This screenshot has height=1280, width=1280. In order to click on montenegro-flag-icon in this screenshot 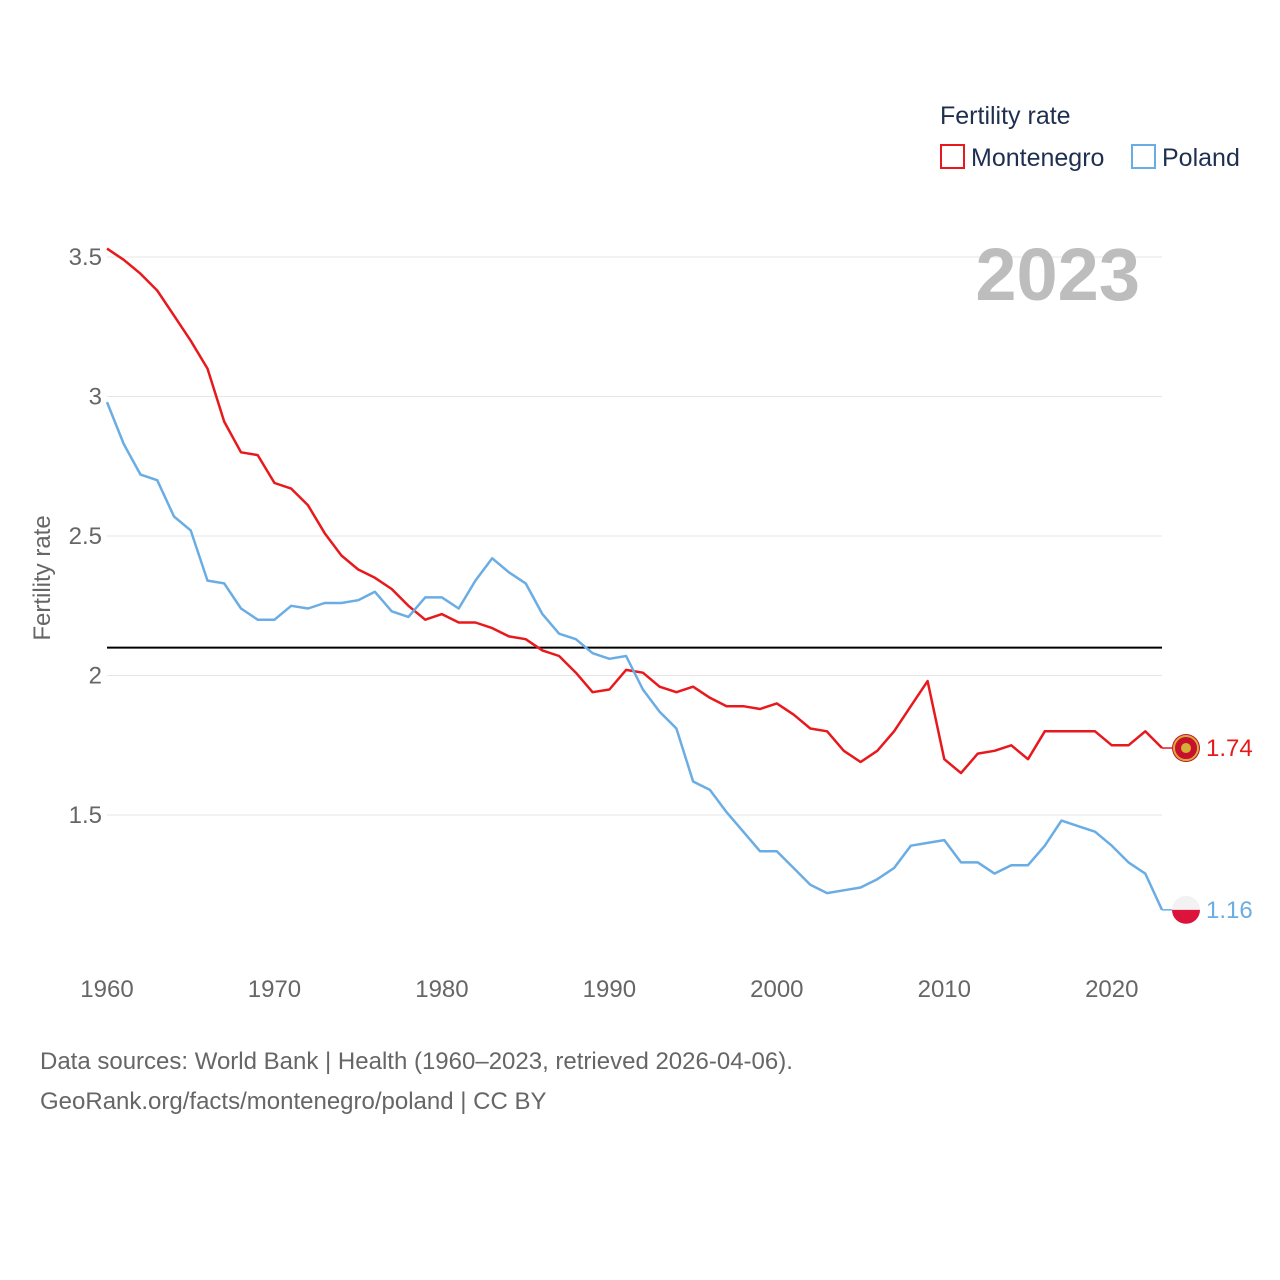, I will do `click(1186, 748)`.